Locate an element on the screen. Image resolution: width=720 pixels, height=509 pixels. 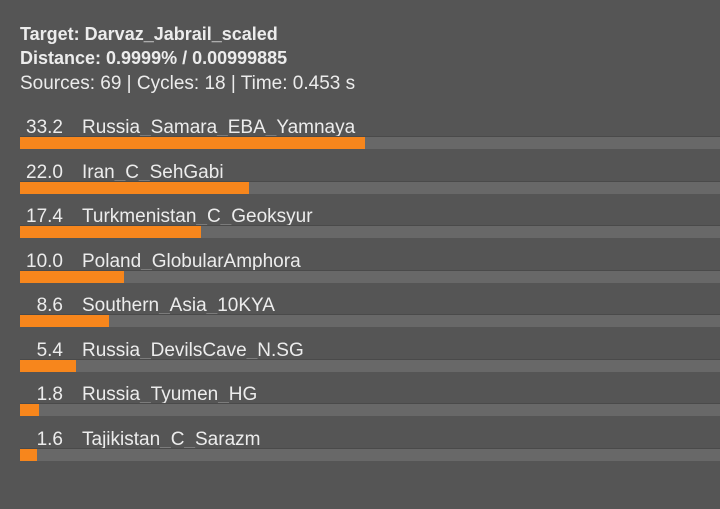
population-label: Tajikistan_C_Sarazm is located at coordinates (171, 439).